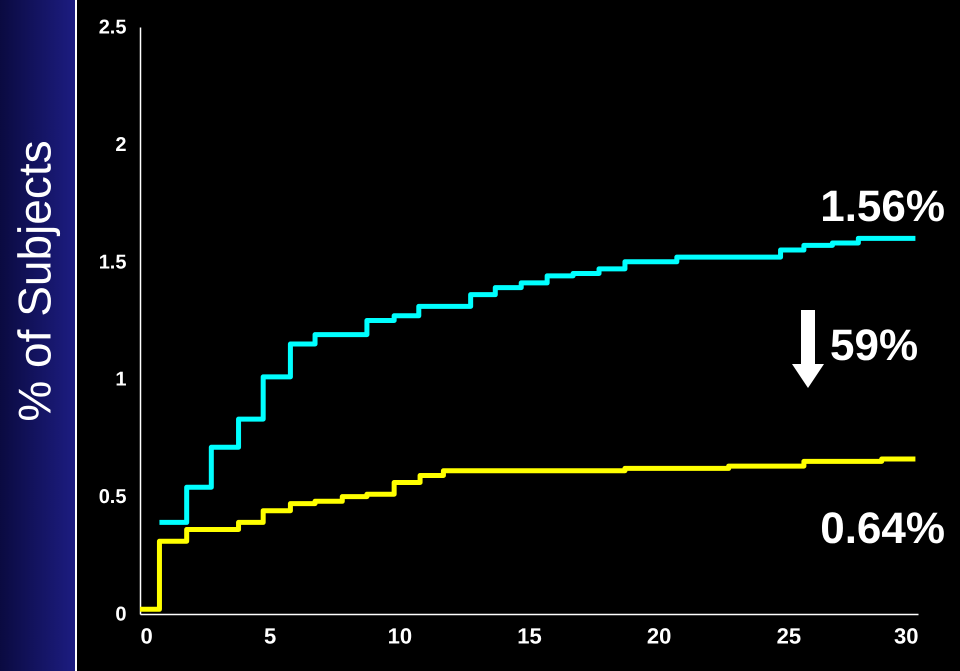 Image resolution: width=960 pixels, height=671 pixels. What do you see at coordinates (789, 636) in the screenshot?
I see `x-tick-label: 25` at bounding box center [789, 636].